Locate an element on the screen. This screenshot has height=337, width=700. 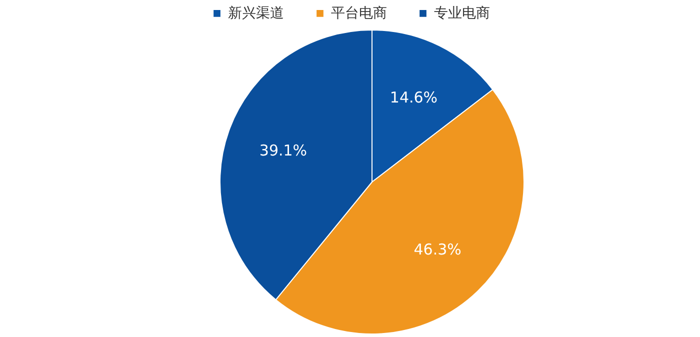
legend-label: 新兴渠道 is located at coordinates (256, 13).